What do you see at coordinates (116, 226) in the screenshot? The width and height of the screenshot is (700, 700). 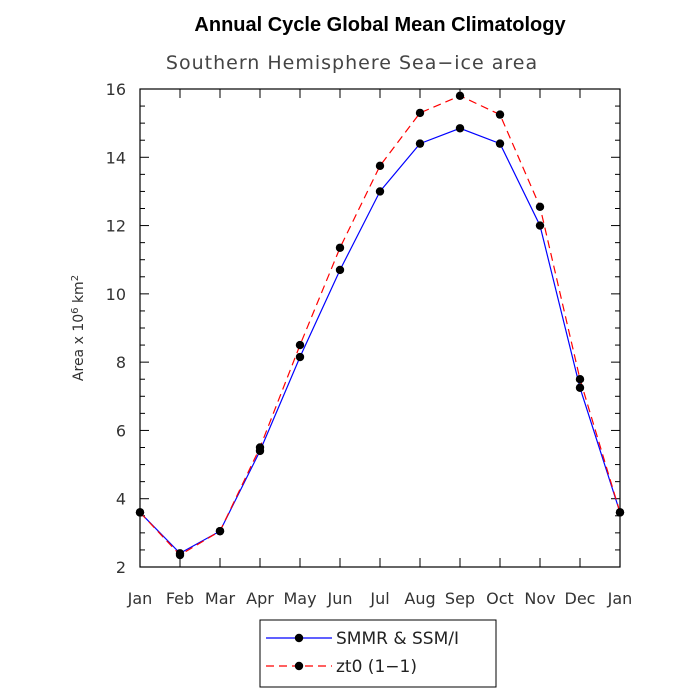 I see `y-tick-label: 12` at bounding box center [116, 226].